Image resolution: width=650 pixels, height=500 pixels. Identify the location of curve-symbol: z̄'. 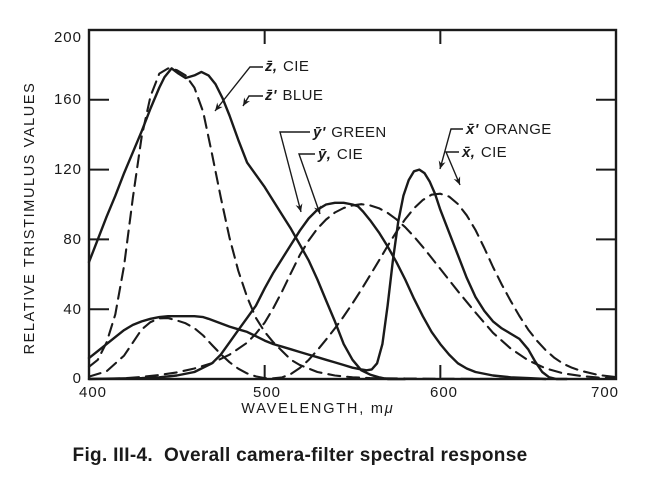
(271, 95).